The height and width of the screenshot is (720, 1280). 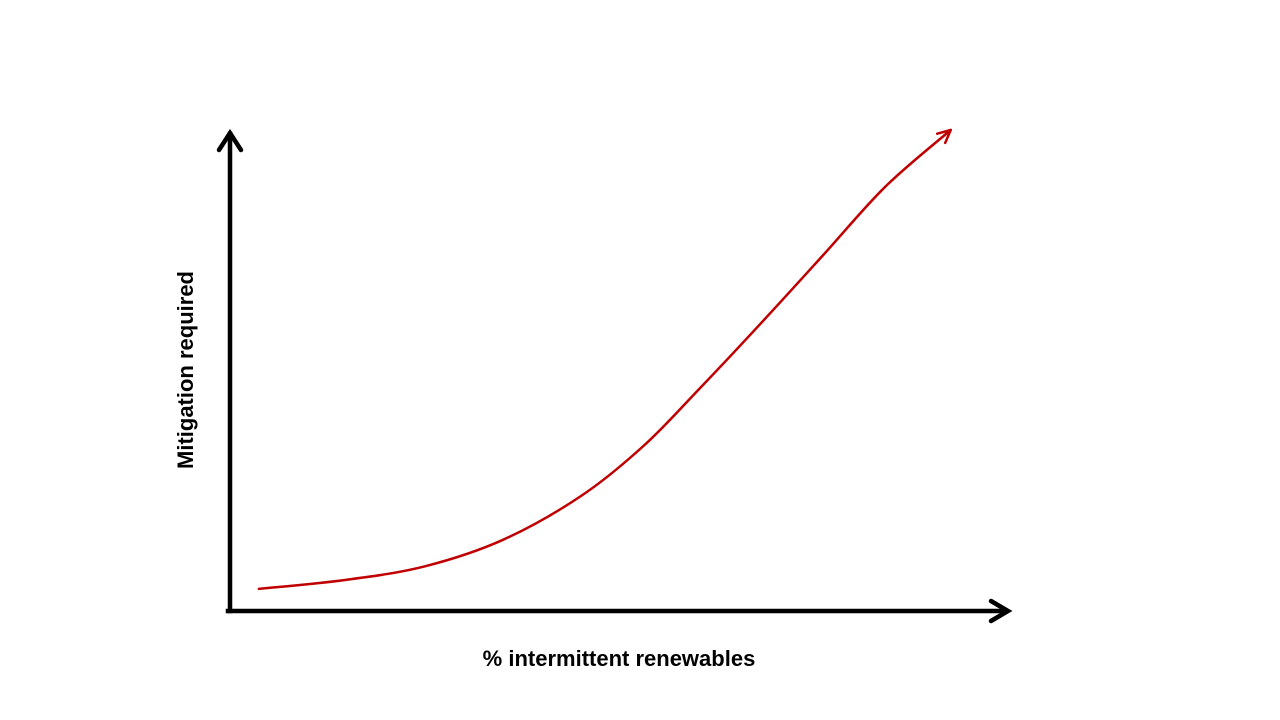 I want to click on y-axis-arrowhead, so click(x=230, y=140).